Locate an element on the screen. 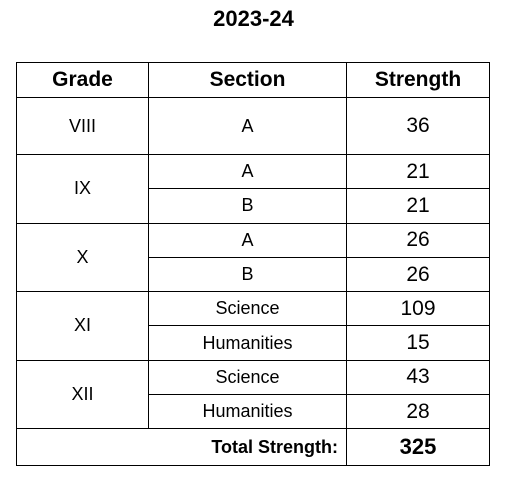  strength-cell: 43 is located at coordinates (418, 377).